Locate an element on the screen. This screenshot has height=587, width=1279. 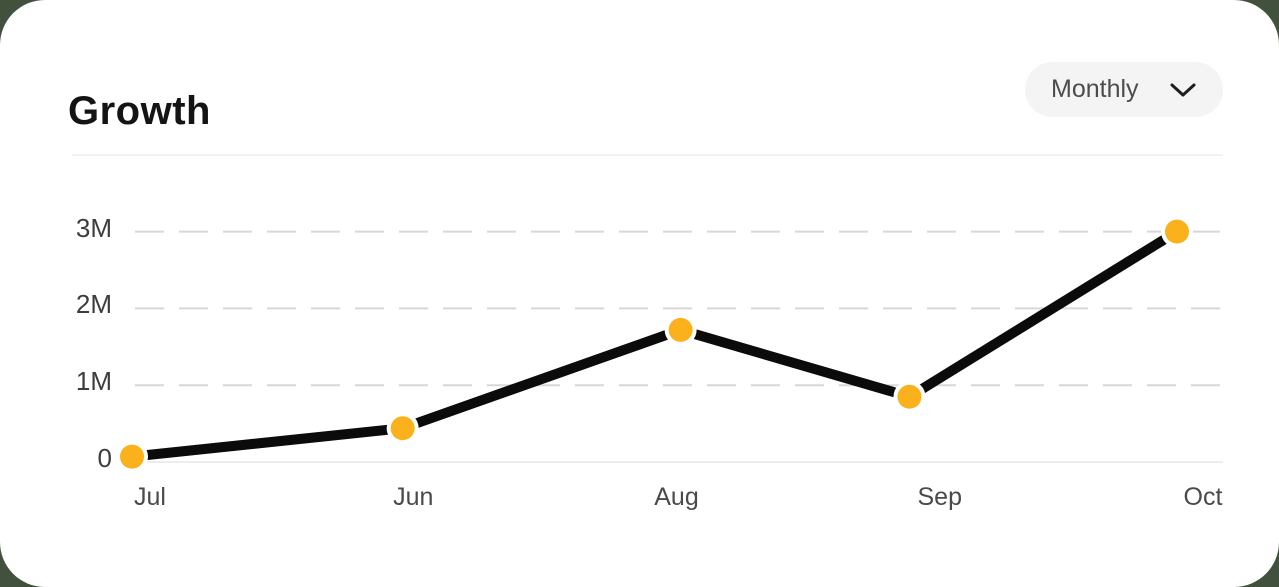
y-axis-label-3M: 3M is located at coordinates (93, 227).